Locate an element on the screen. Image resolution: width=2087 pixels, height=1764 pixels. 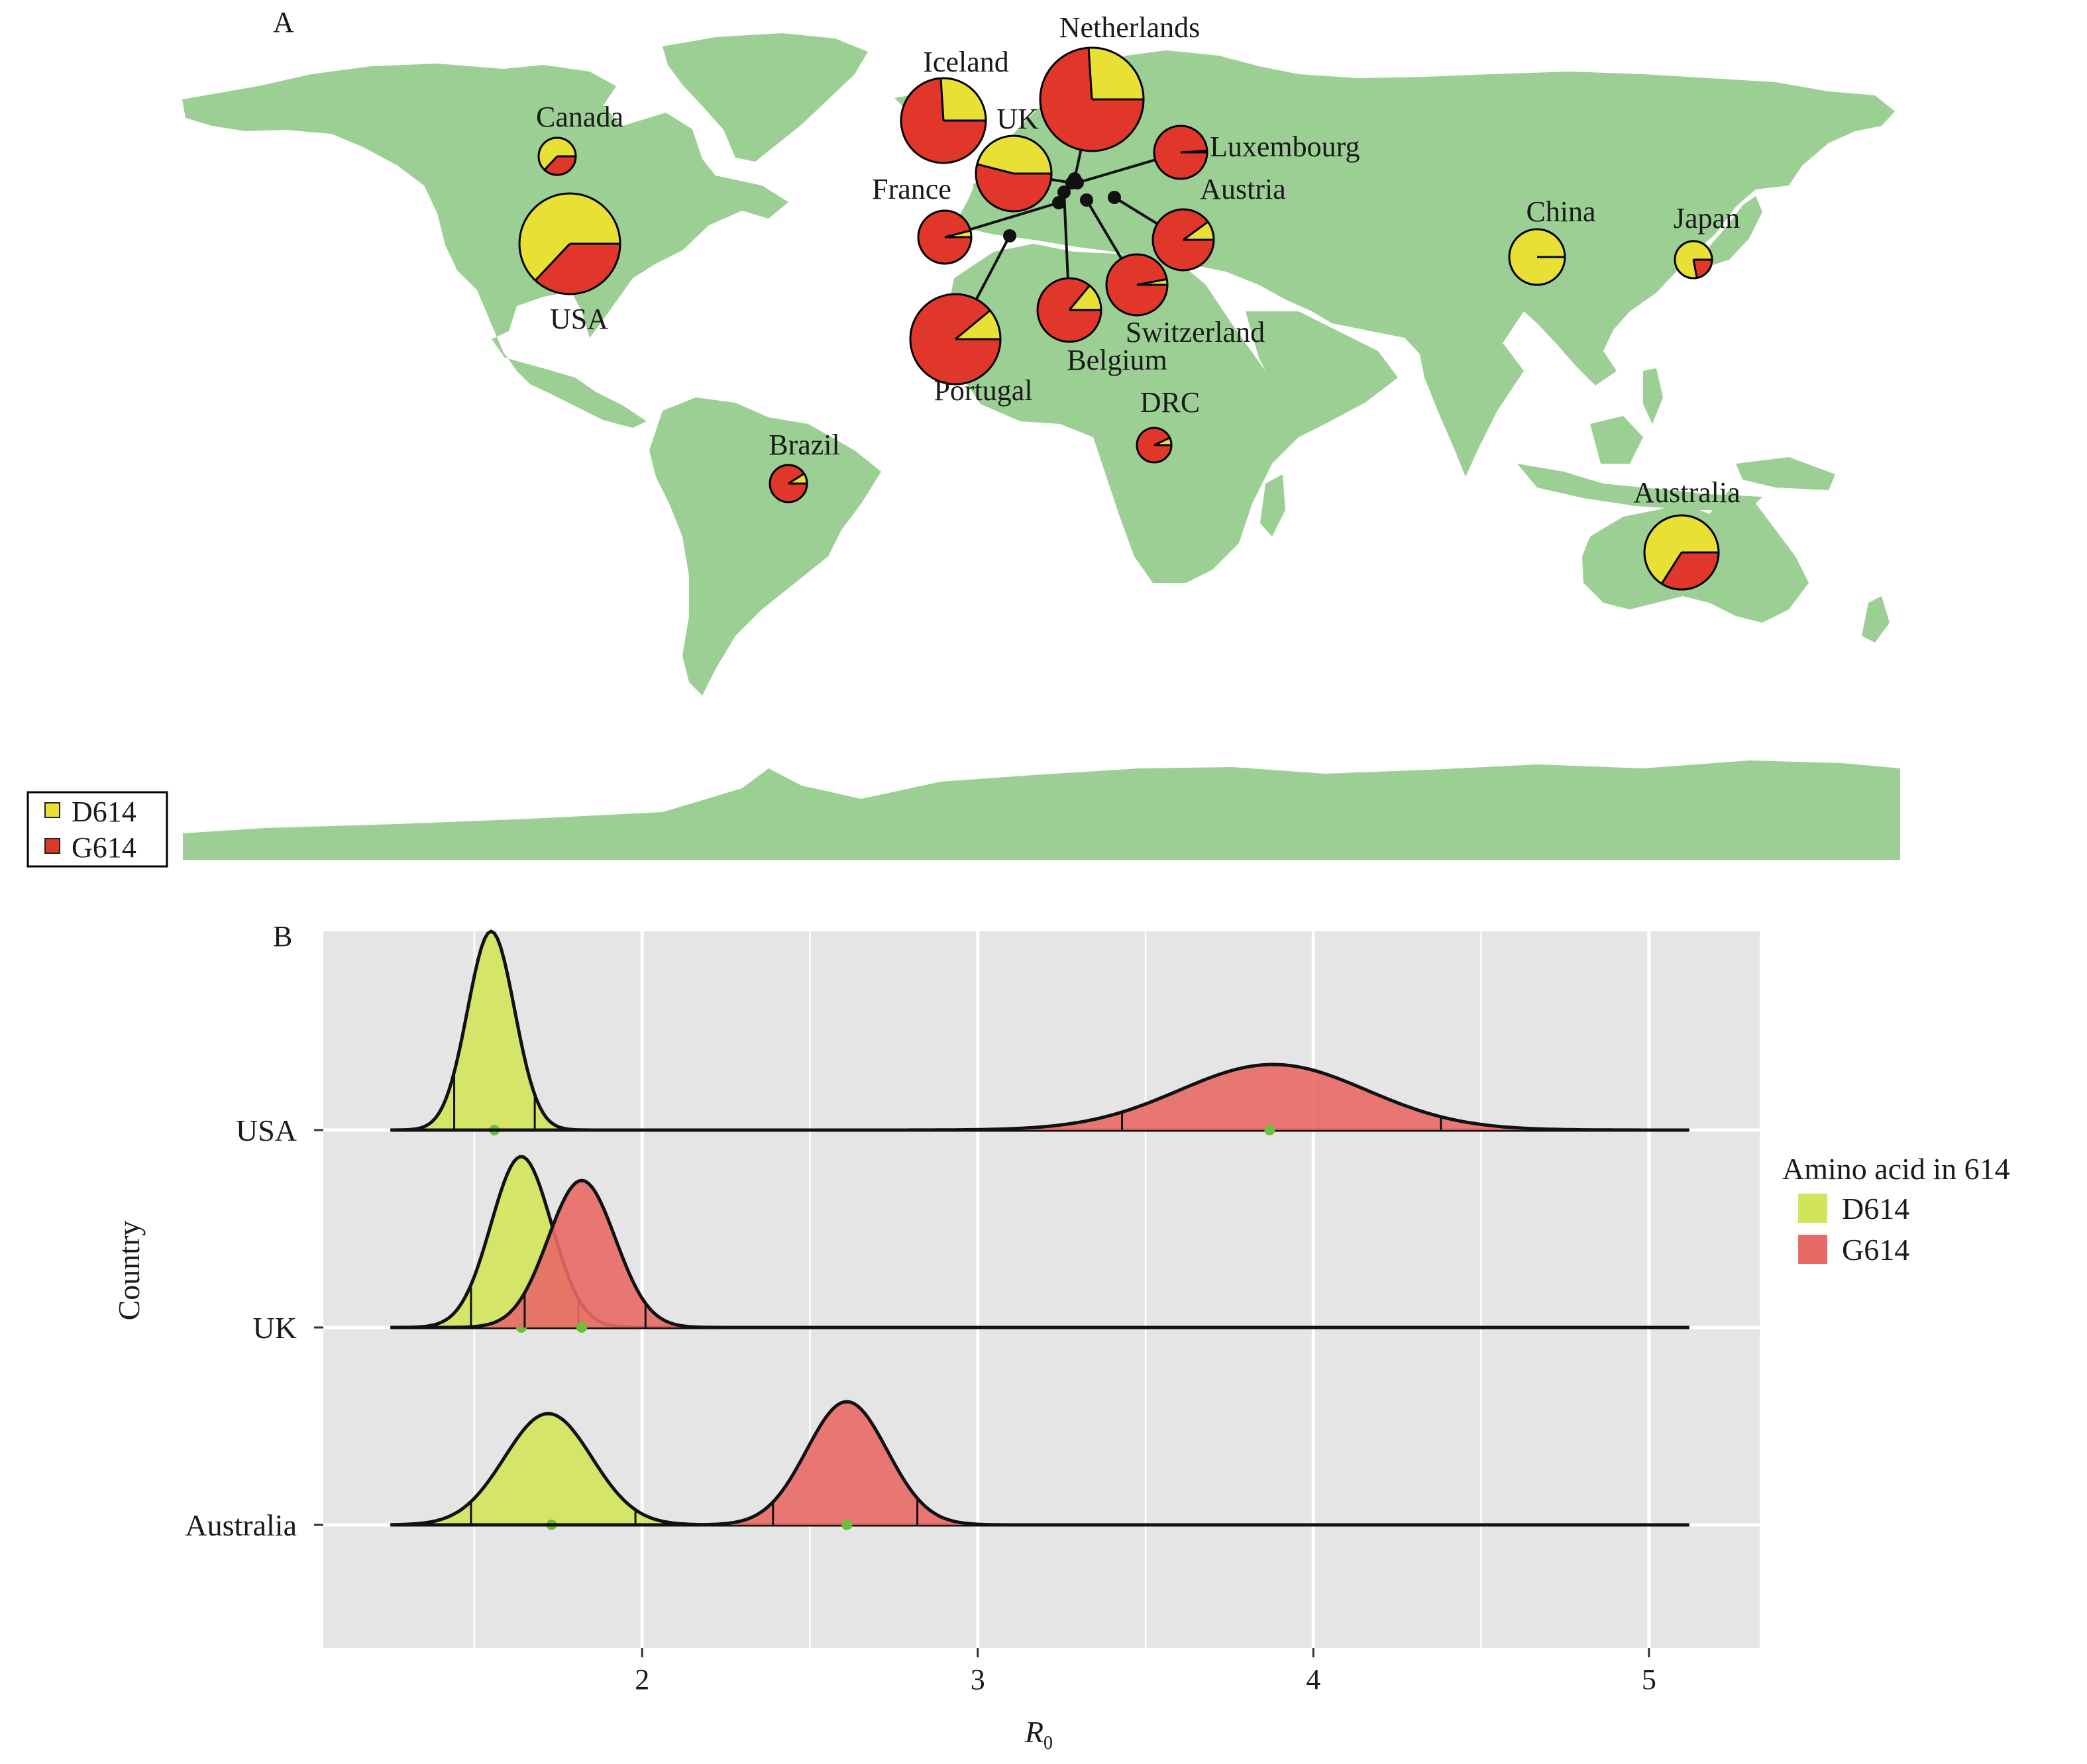
pie-slice-g614-luxembourg is located at coordinates (1180, 152).